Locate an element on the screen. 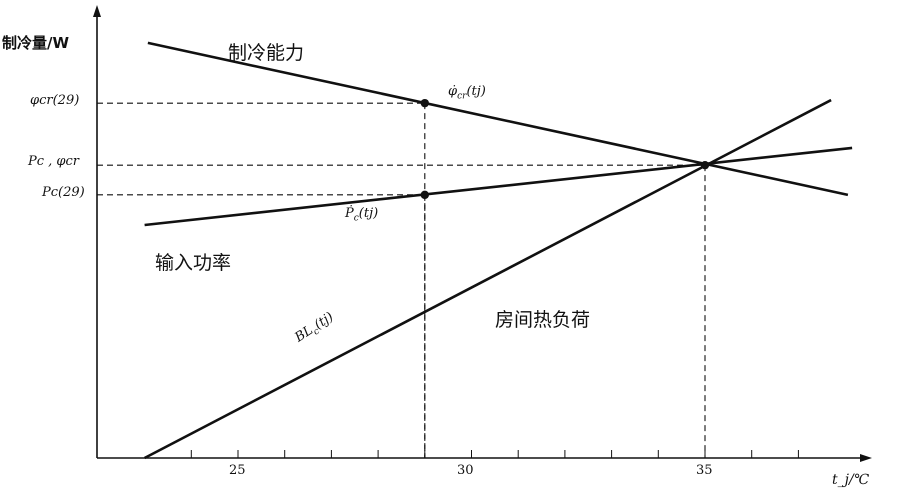  y-axis-arrow-icon is located at coordinates (97, 11).